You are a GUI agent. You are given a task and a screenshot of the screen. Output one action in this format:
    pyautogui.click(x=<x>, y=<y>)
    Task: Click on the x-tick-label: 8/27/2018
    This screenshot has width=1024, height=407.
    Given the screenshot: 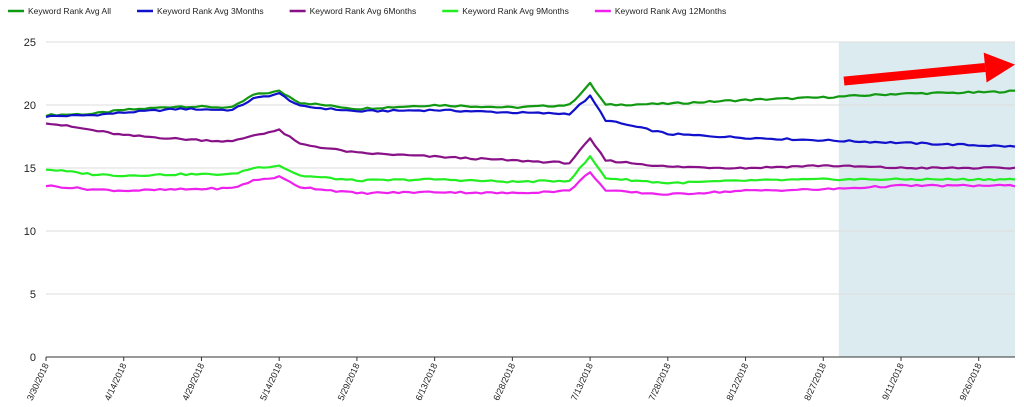 What is the action you would take?
    pyautogui.click(x=815, y=382)
    